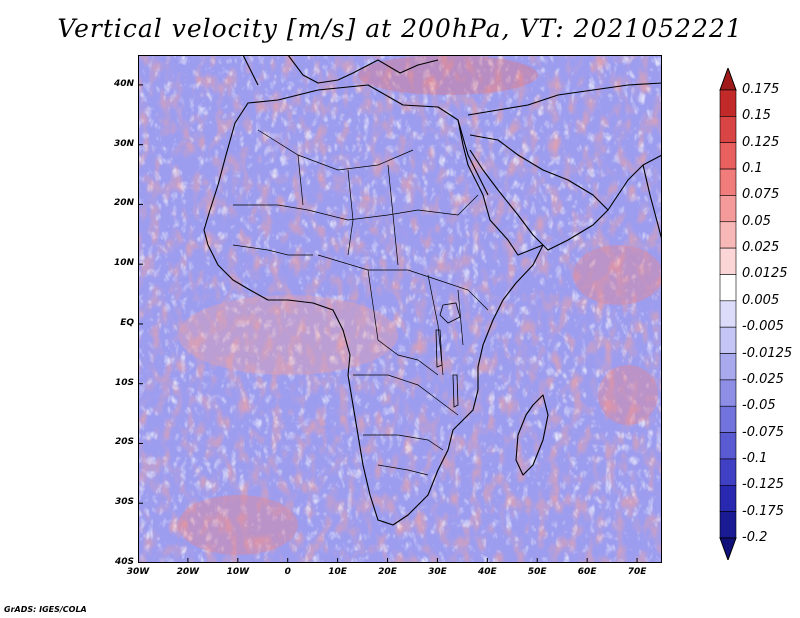 The height and width of the screenshot is (618, 800). What do you see at coordinates (637, 572) in the screenshot?
I see `longitude-label: 70E` at bounding box center [637, 572].